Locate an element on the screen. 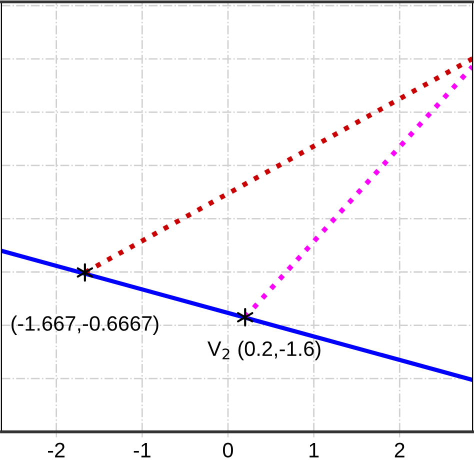 The width and height of the screenshot is (474, 474). x-tick-label: 2 is located at coordinates (399, 450).